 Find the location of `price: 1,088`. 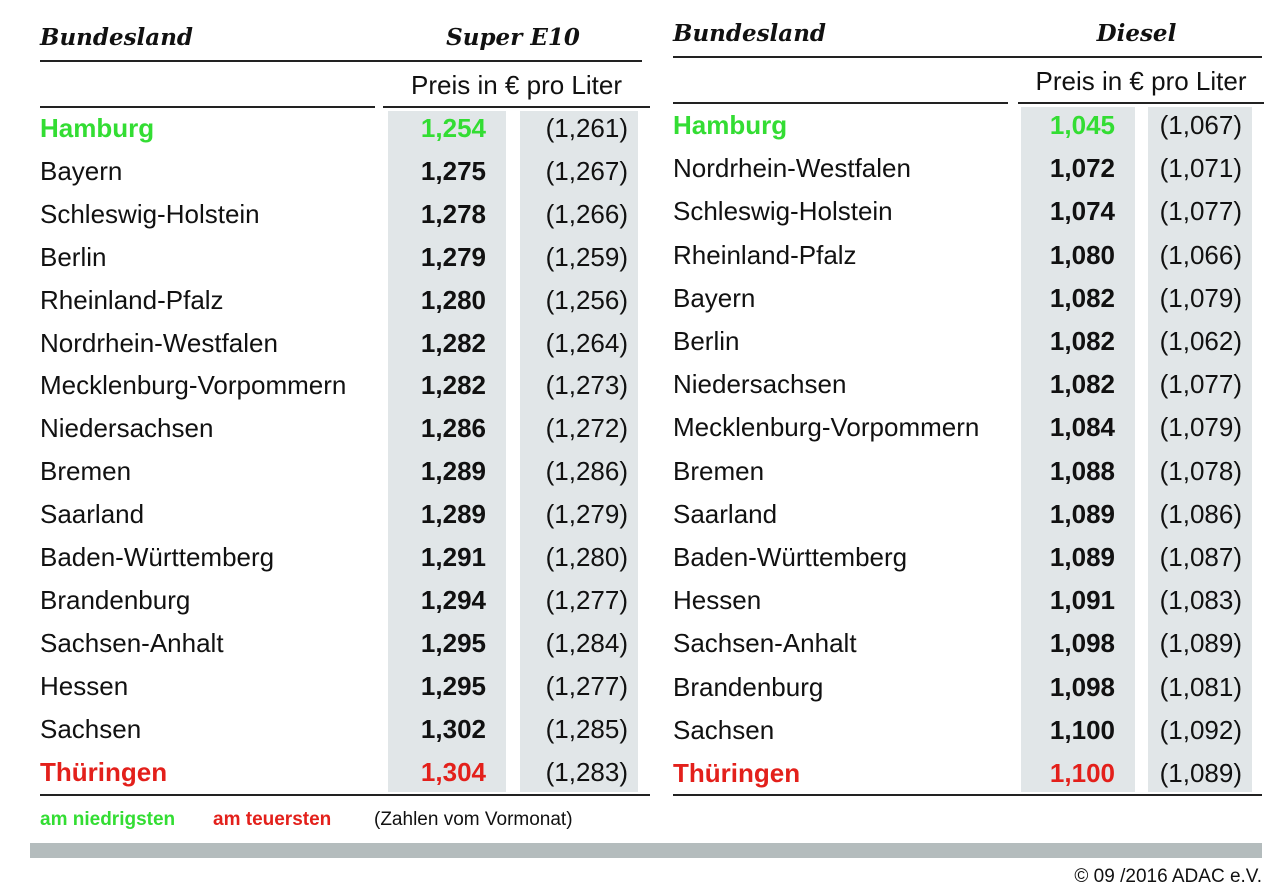

price: 1,088 is located at coordinates (1082, 470).